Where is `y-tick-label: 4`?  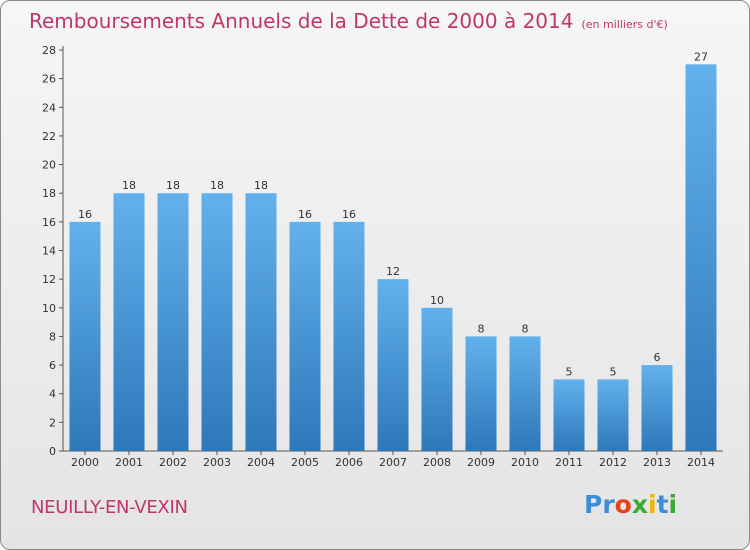 y-tick-label: 4 is located at coordinates (52, 394).